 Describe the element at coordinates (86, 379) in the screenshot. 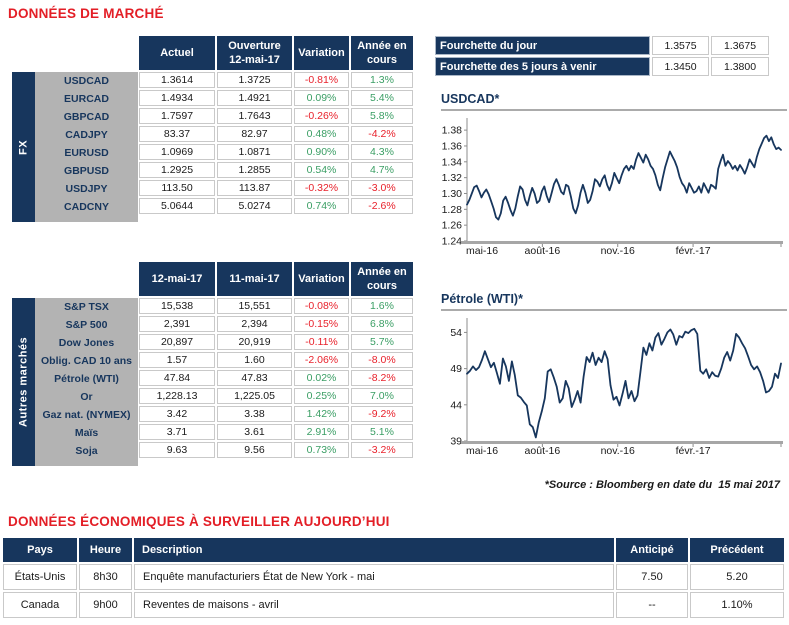

I see `row-label: Pétrole (WTI)` at that location.